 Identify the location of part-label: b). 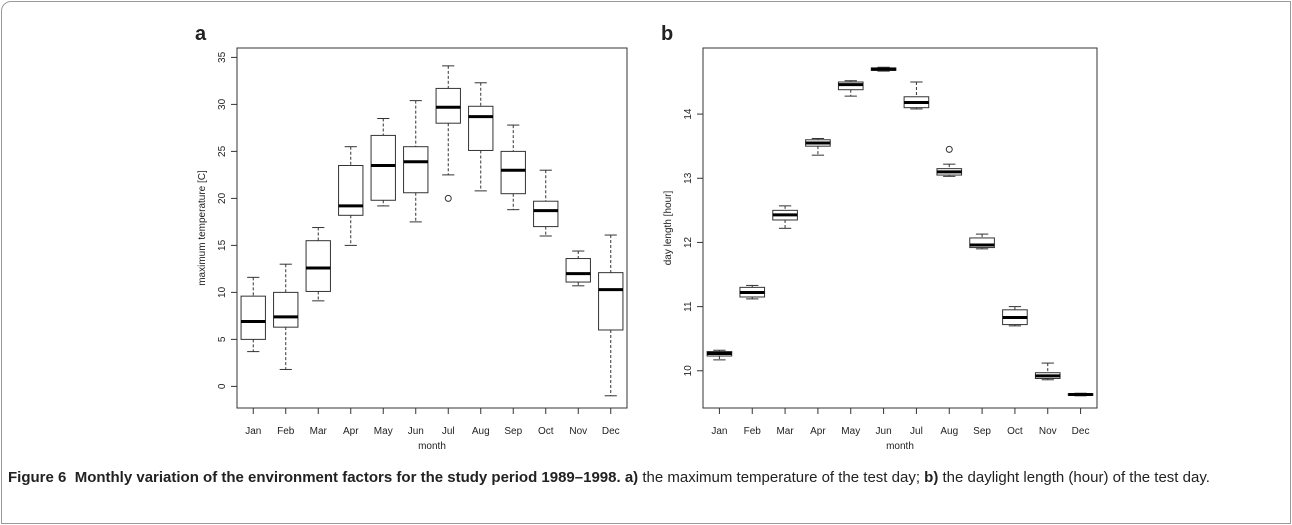
(931, 477).